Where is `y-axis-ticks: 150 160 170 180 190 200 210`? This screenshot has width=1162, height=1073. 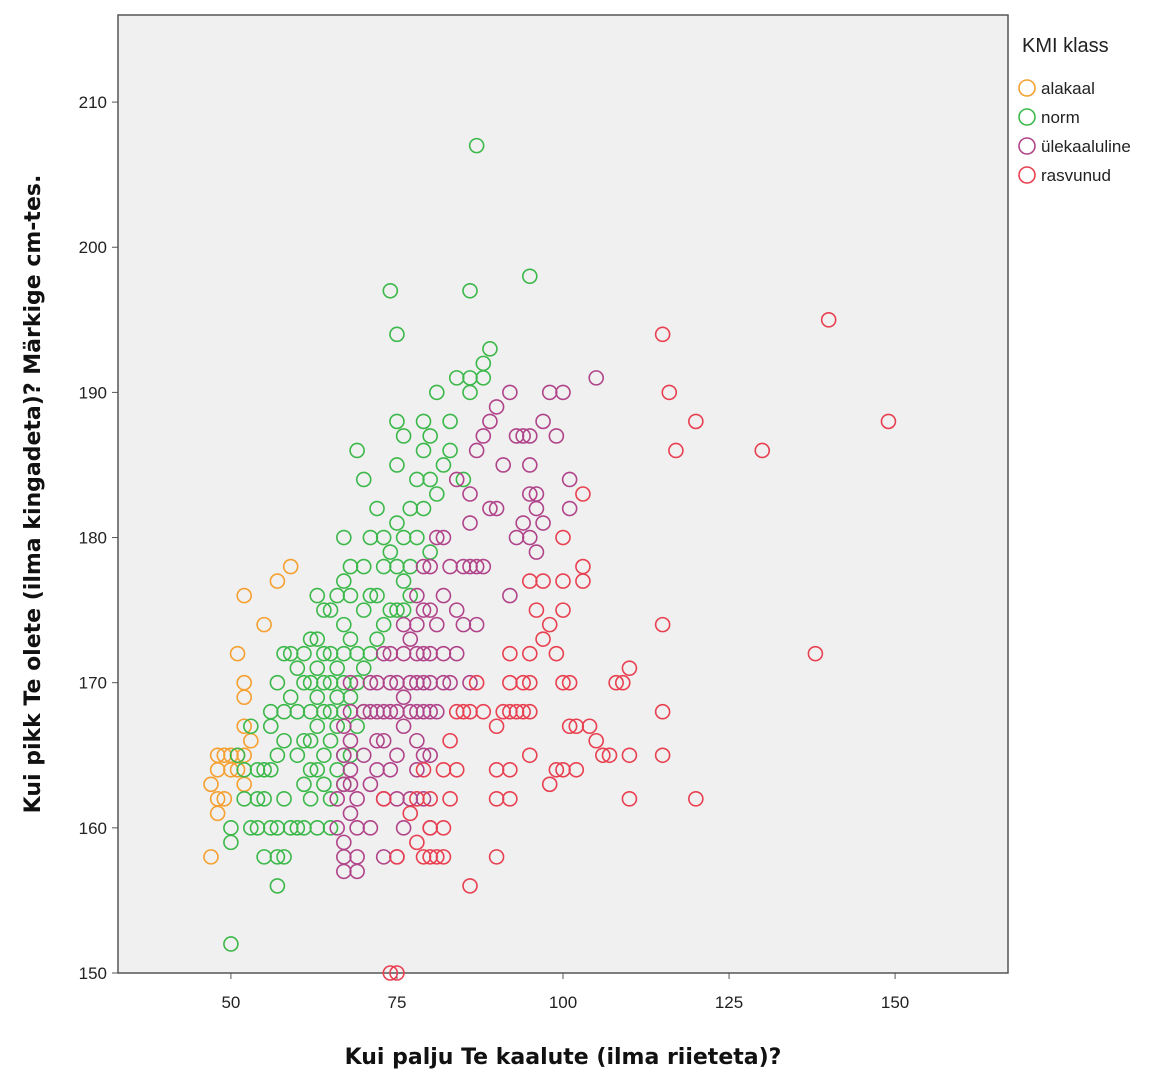
y-axis-ticks: 150 160 170 180 190 200 210 is located at coordinates (98, 538).